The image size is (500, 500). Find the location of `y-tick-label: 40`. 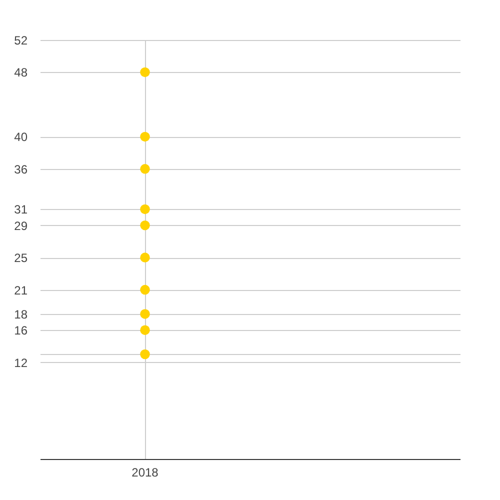

y-tick-label: 40 is located at coordinates (21, 137).